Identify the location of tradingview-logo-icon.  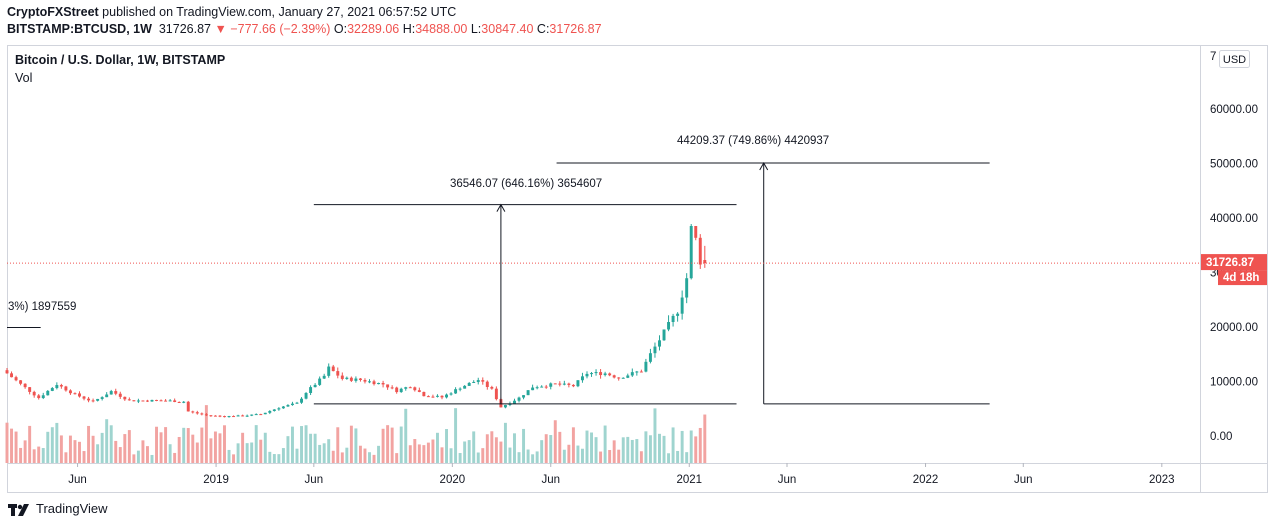
(18, 509).